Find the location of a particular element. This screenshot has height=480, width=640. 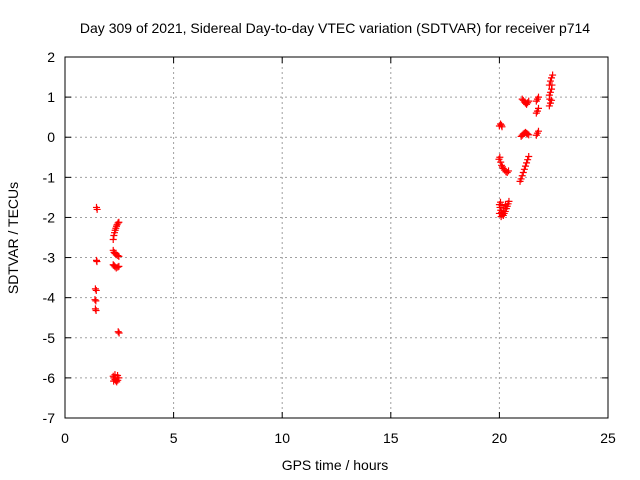

y-tick-label: -6 is located at coordinates (49, 378).